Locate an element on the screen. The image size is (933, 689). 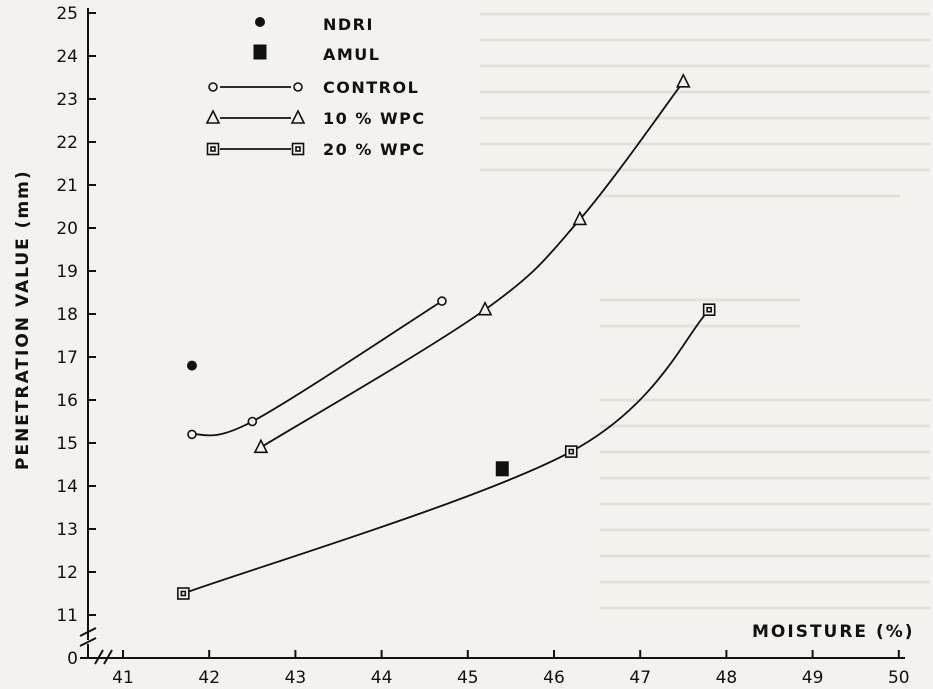
y-tick-label: 24 is located at coordinates (67, 57).